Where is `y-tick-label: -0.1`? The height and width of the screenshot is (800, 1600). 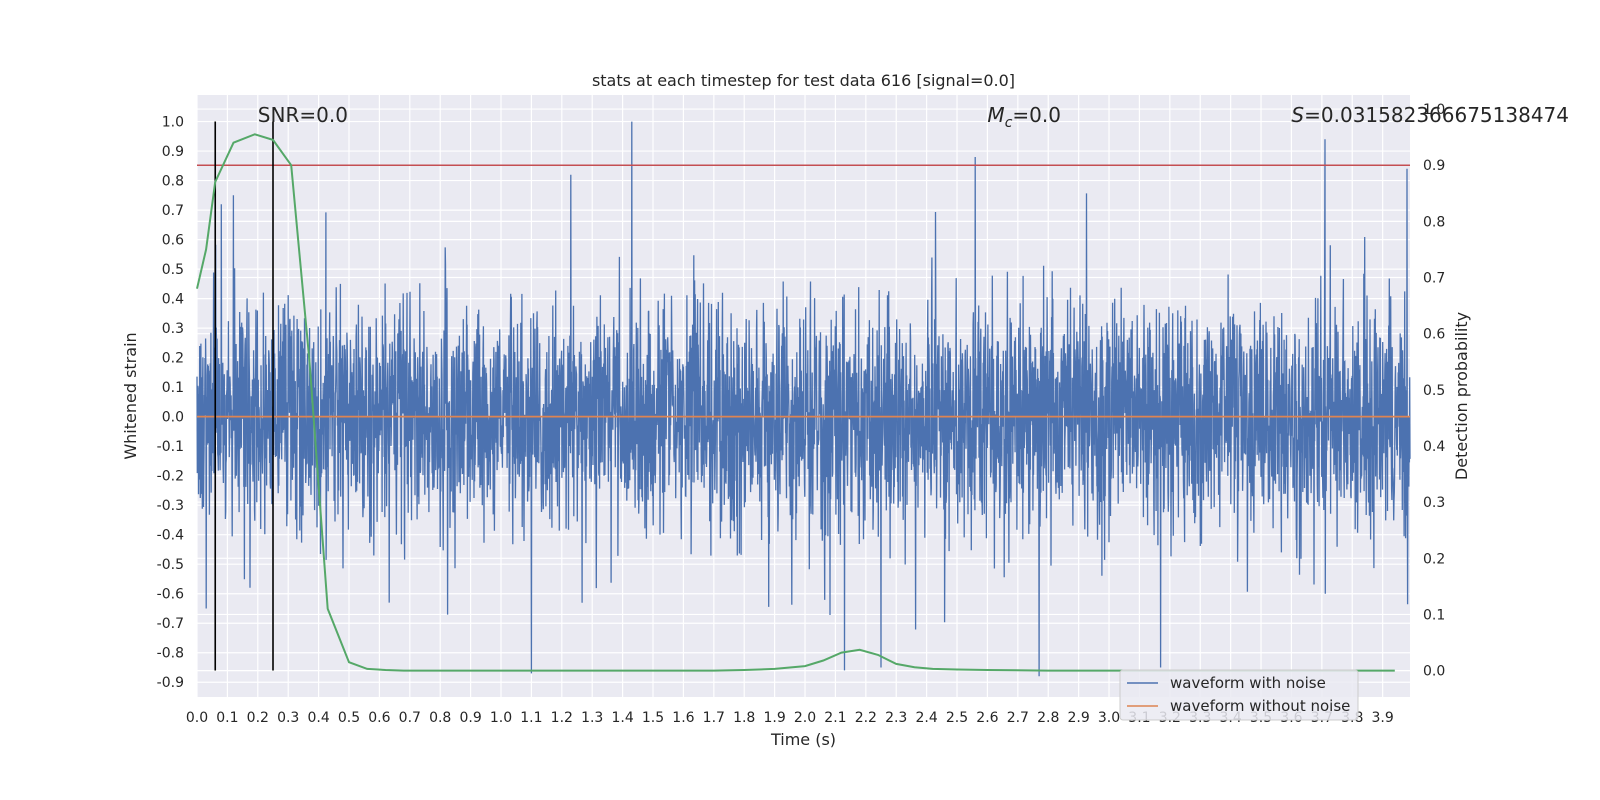
y-tick-label: -0.1 is located at coordinates (170, 447).